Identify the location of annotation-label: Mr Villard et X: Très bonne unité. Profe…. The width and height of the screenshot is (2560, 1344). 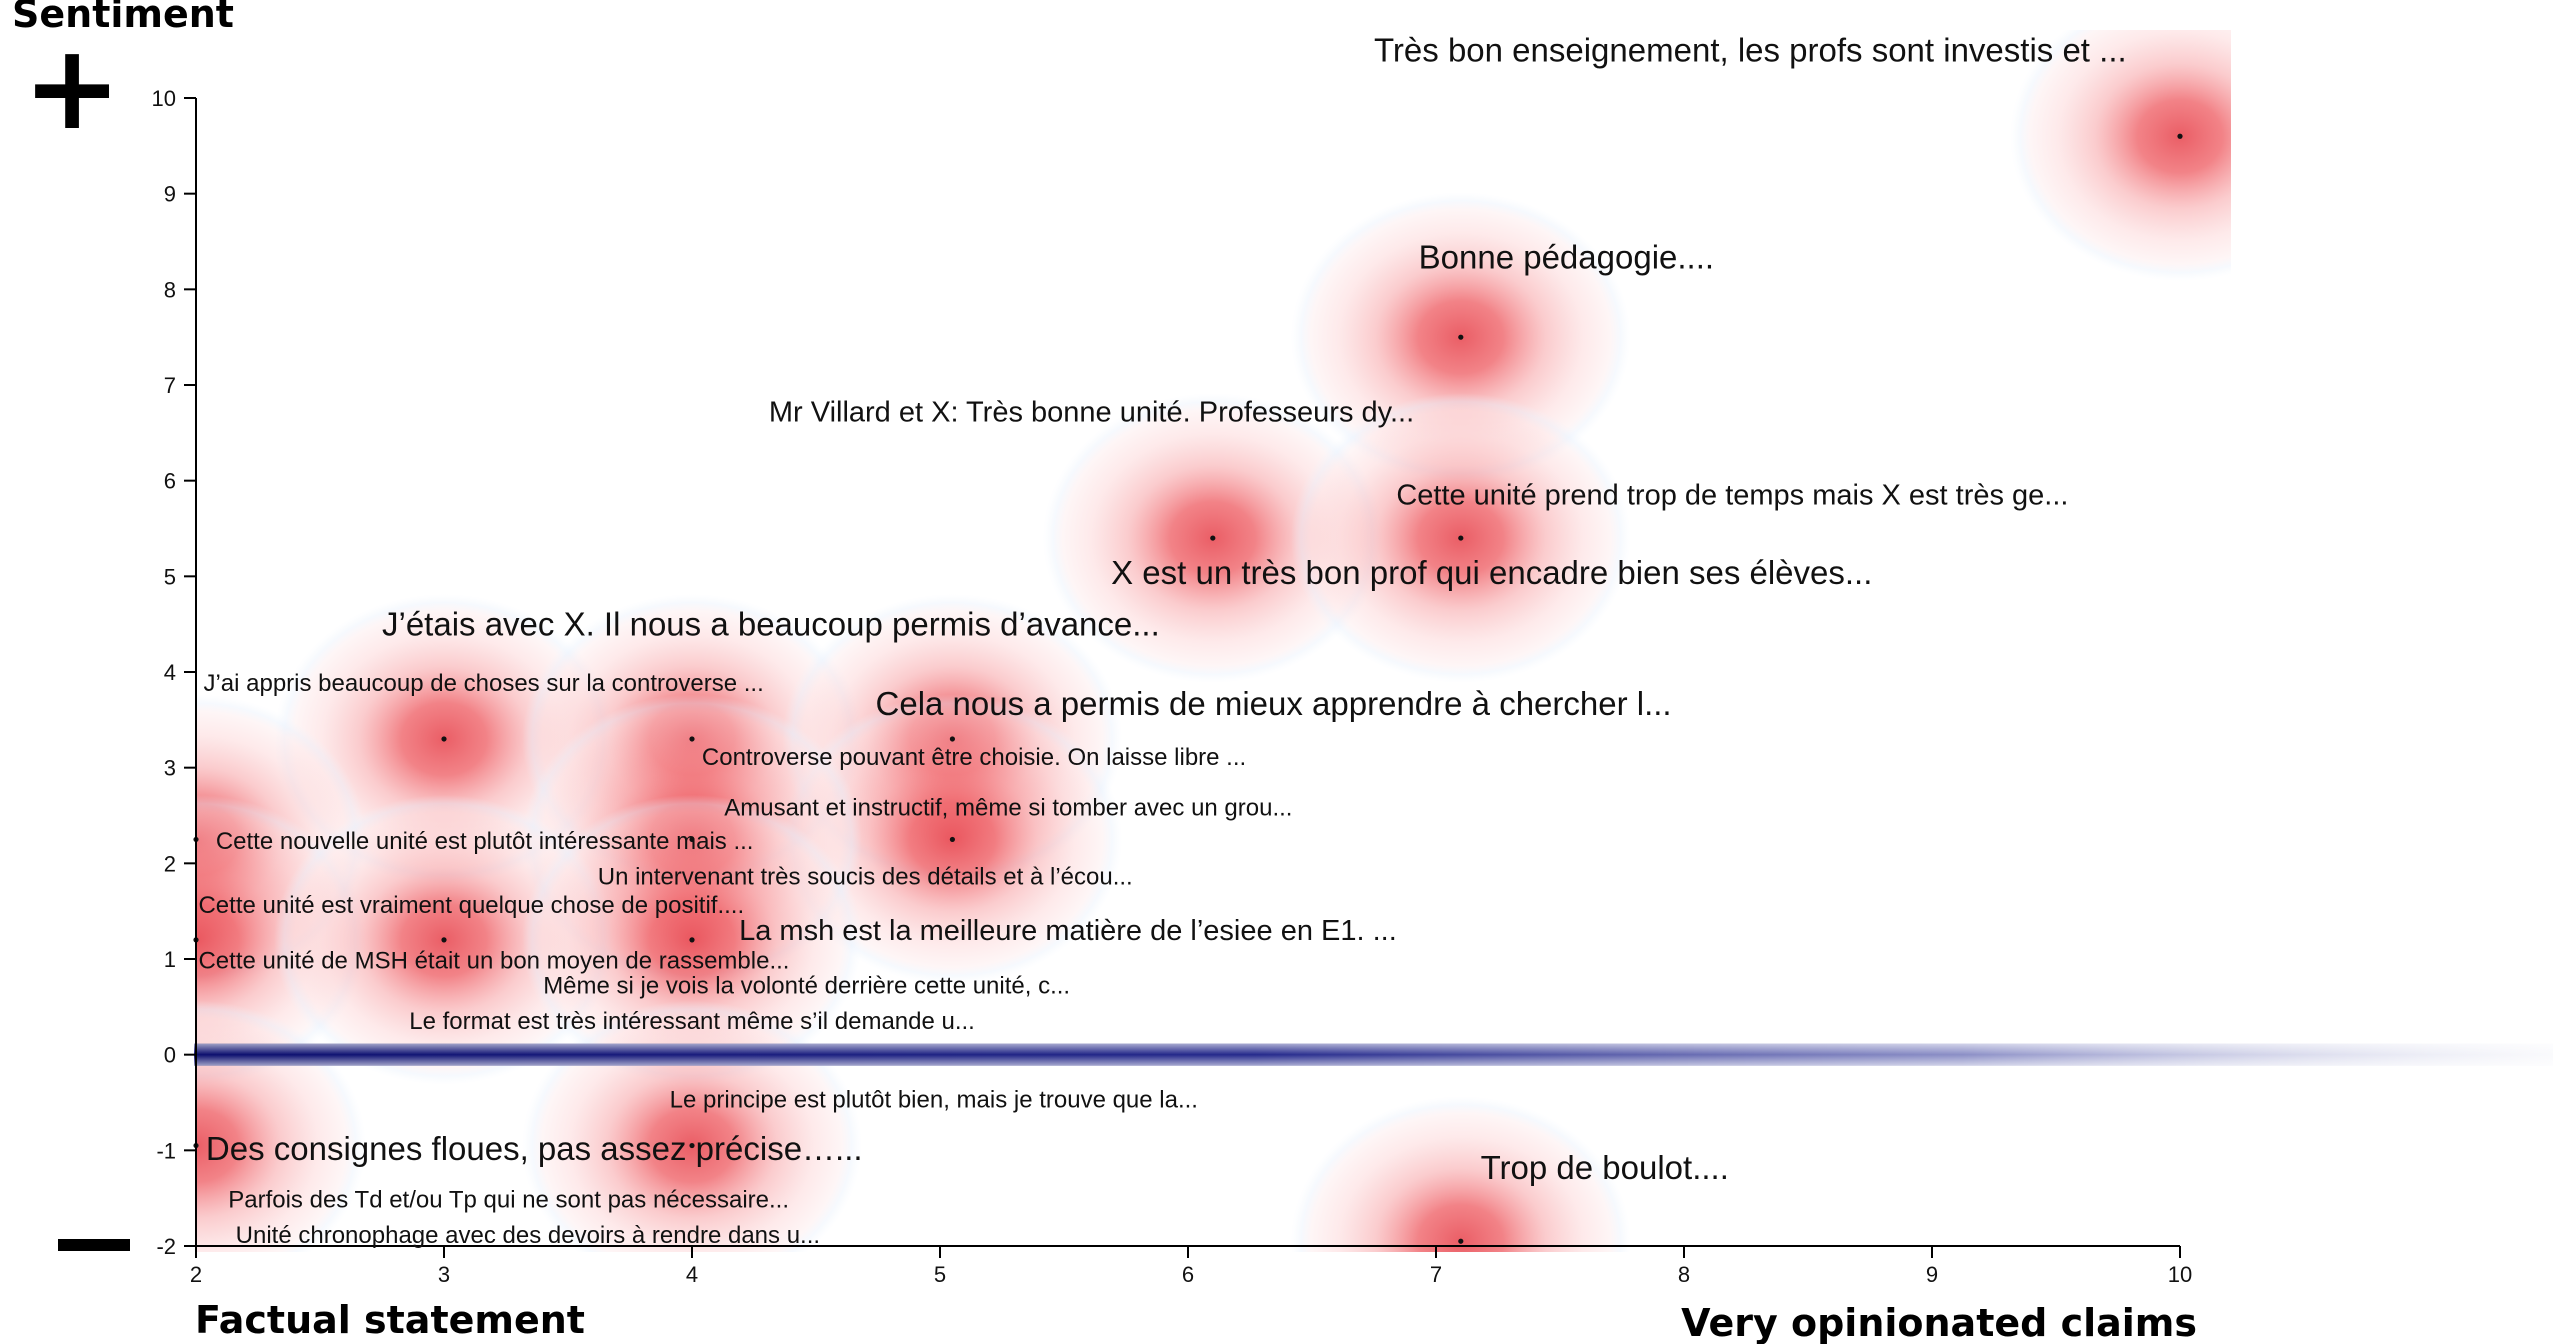
(1091, 412).